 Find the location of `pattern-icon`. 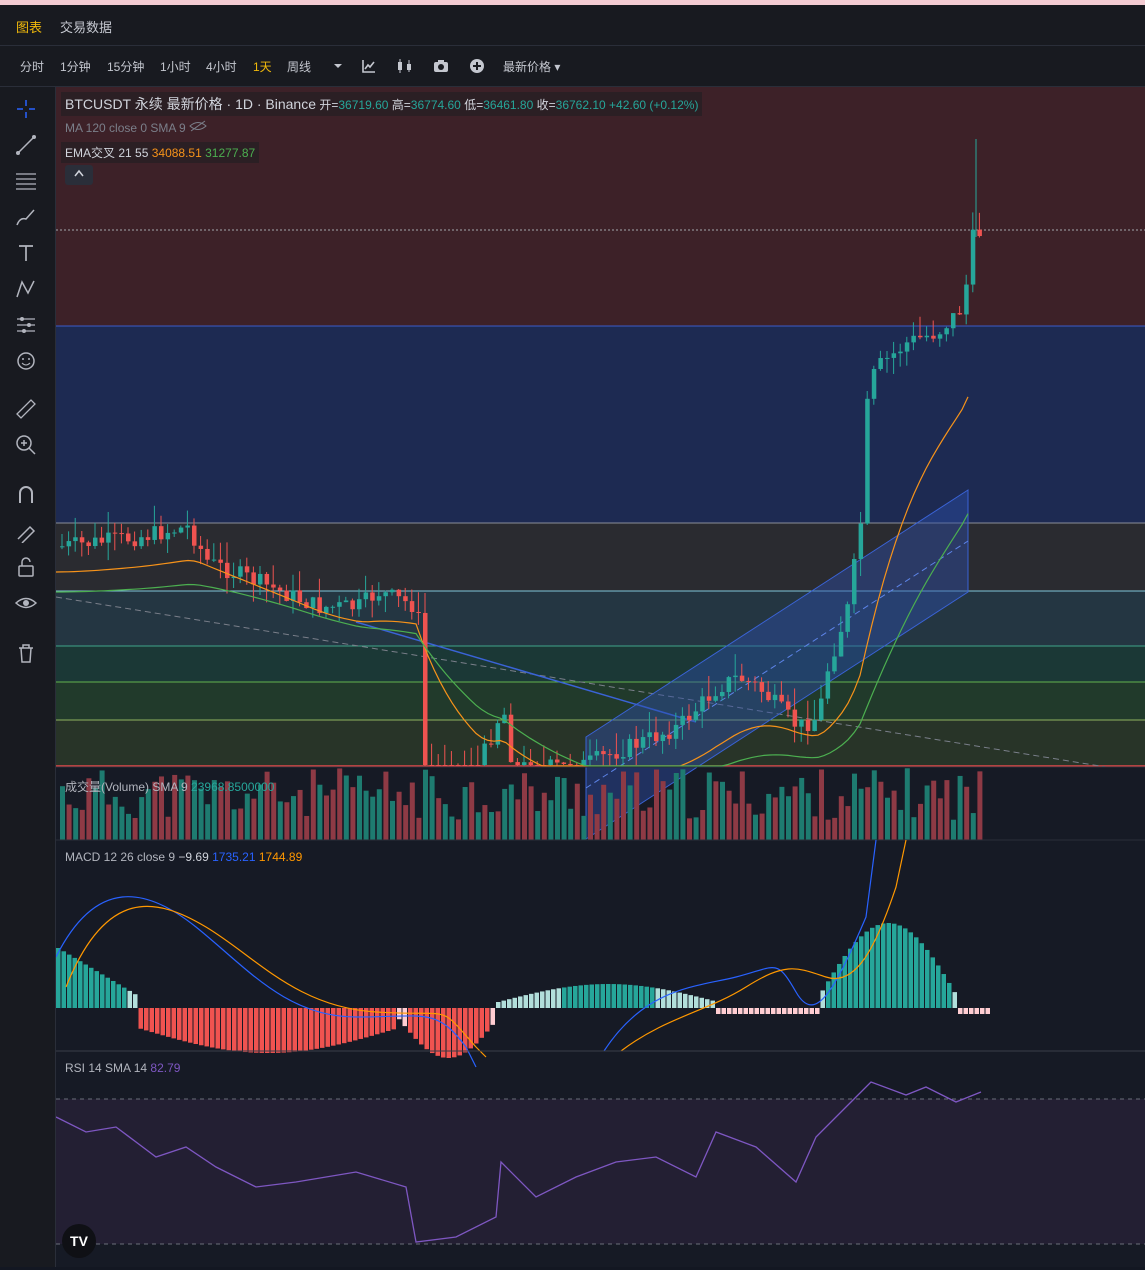

pattern-icon is located at coordinates (26, 289).